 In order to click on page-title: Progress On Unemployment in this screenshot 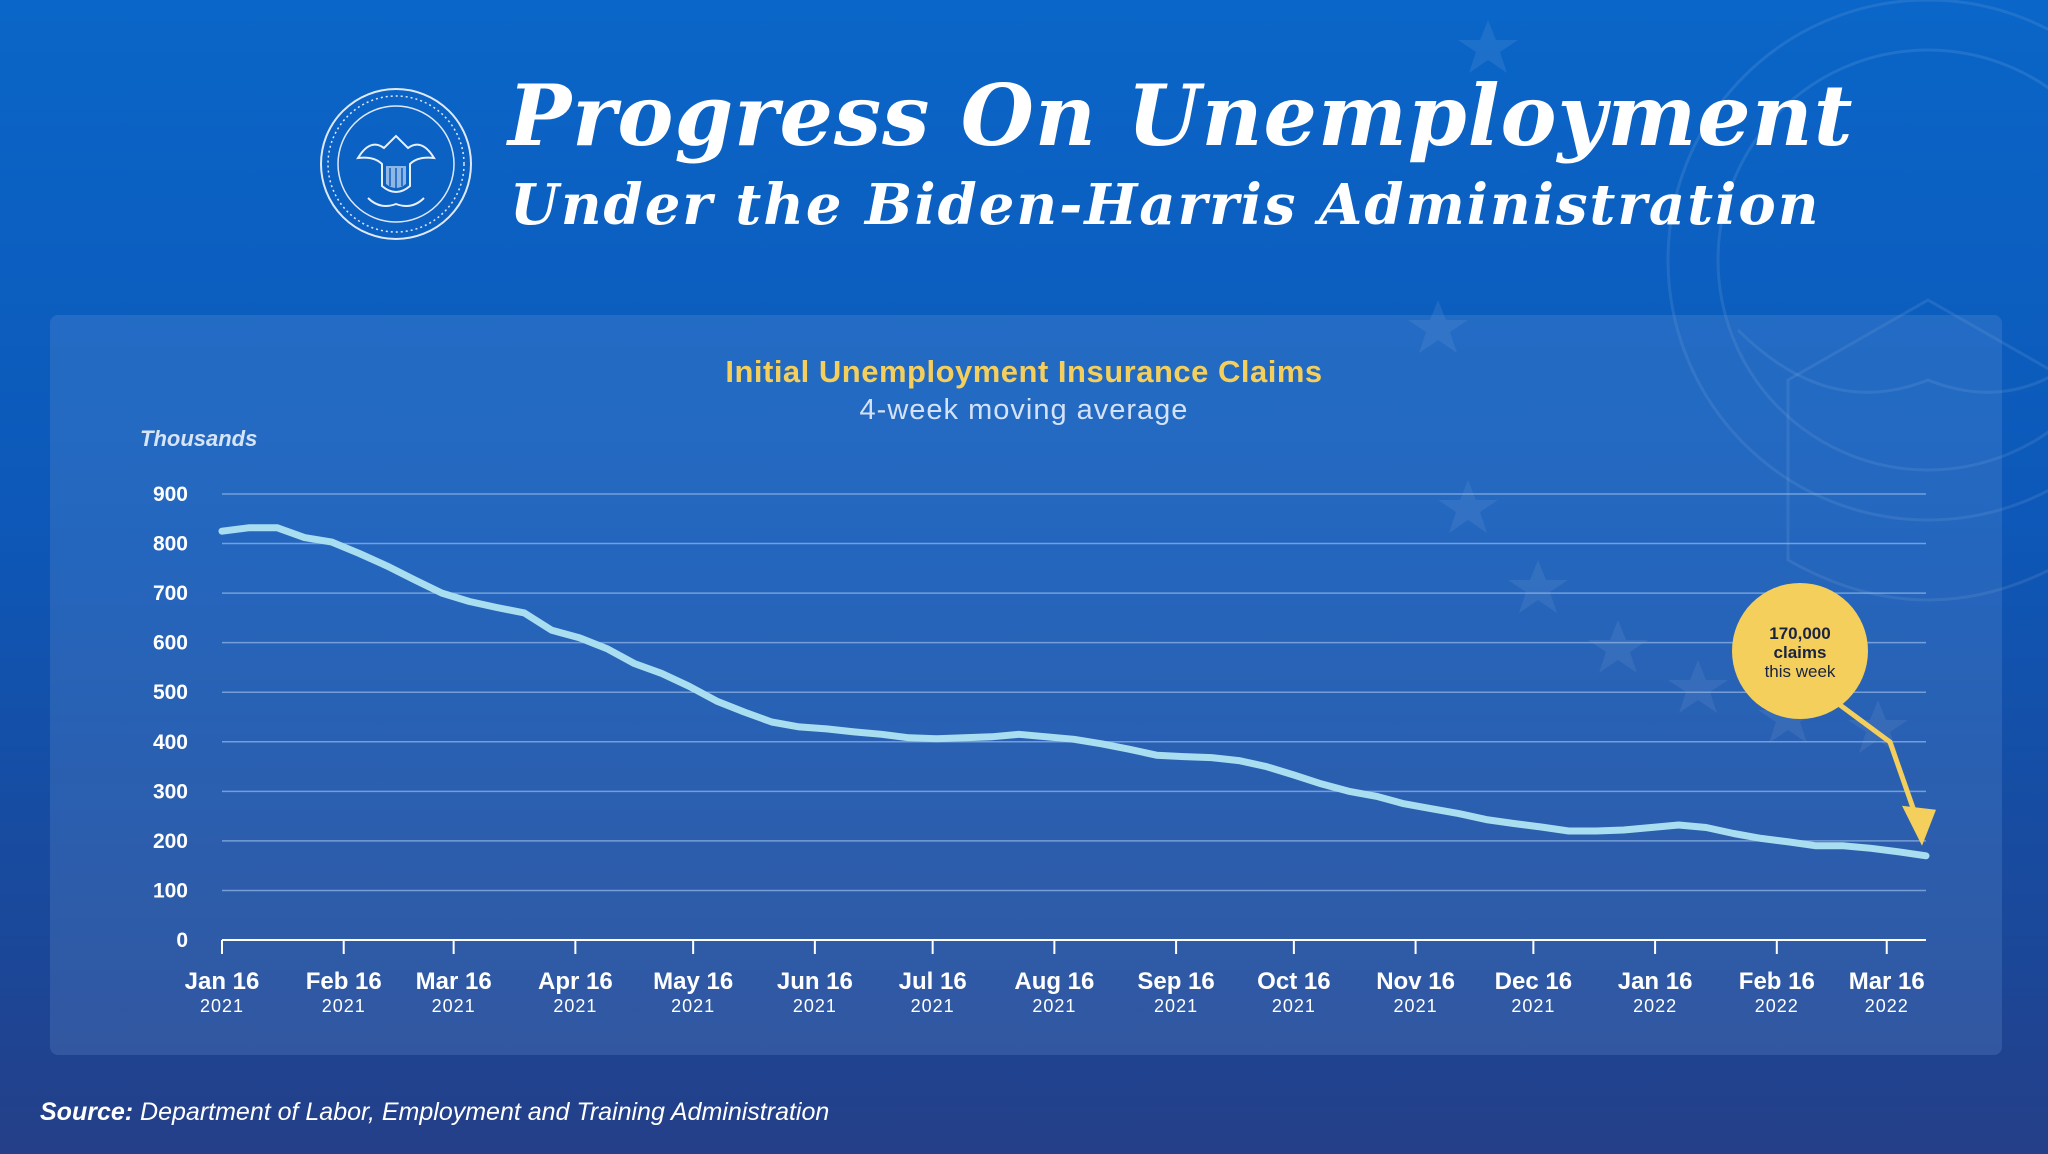, I will do `click(1181, 115)`.